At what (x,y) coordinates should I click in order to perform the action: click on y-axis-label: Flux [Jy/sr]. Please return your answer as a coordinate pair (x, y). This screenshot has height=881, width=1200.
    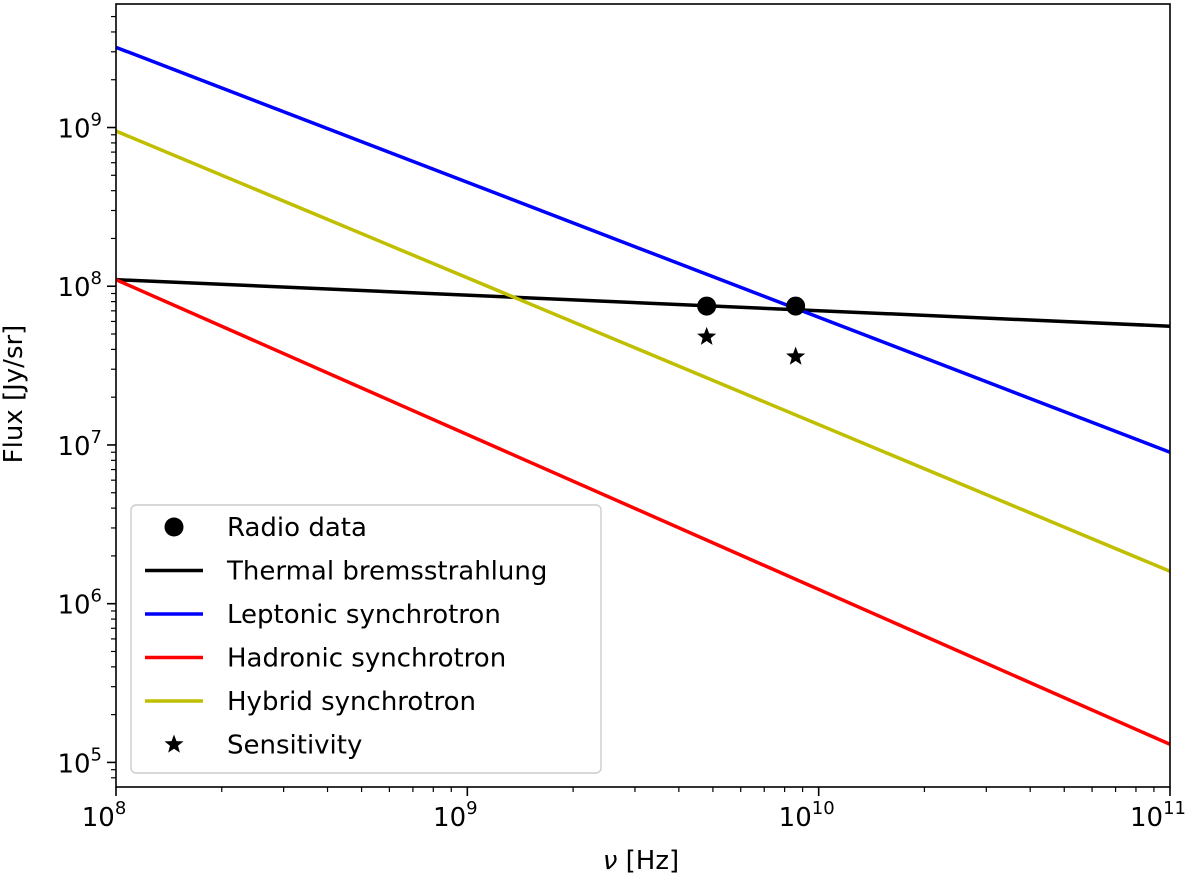
    Looking at the image, I should click on (14, 394).